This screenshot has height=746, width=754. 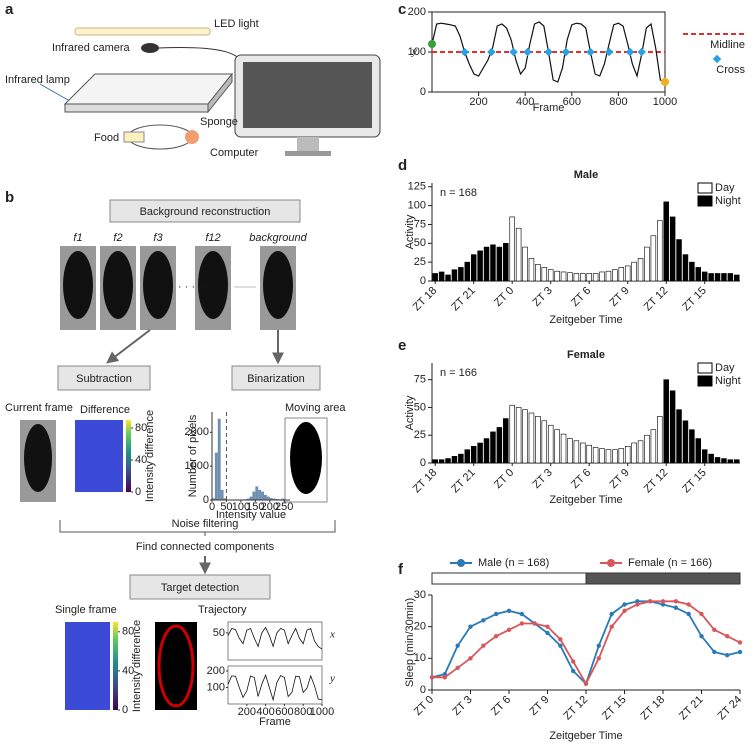 I want to click on label: Trajectory, so click(x=222, y=610).